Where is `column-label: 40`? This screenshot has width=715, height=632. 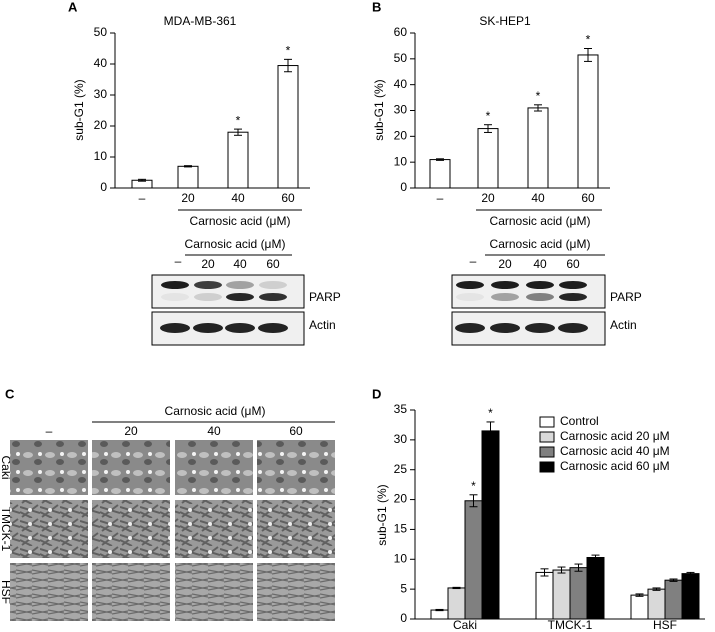
column-label: 40 is located at coordinates (214, 431).